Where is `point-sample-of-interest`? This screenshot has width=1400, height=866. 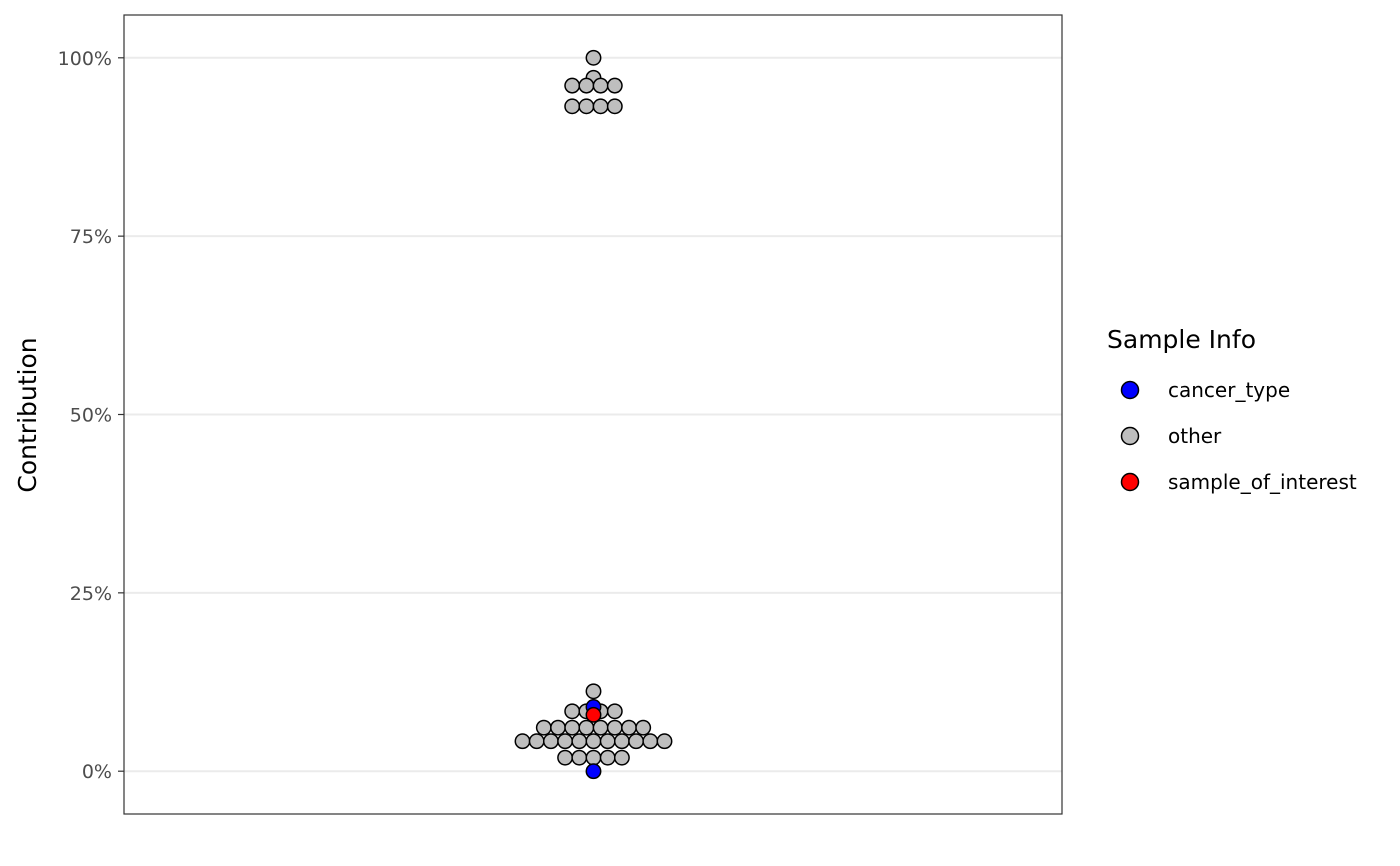
point-sample-of-interest is located at coordinates (593, 714).